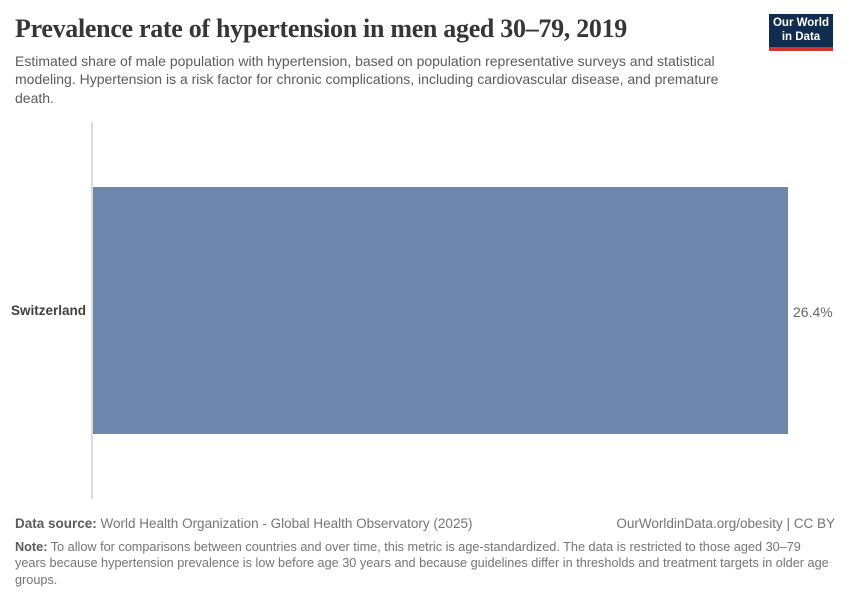  What do you see at coordinates (801, 36) in the screenshot?
I see `owid-logo-line2: in Data` at bounding box center [801, 36].